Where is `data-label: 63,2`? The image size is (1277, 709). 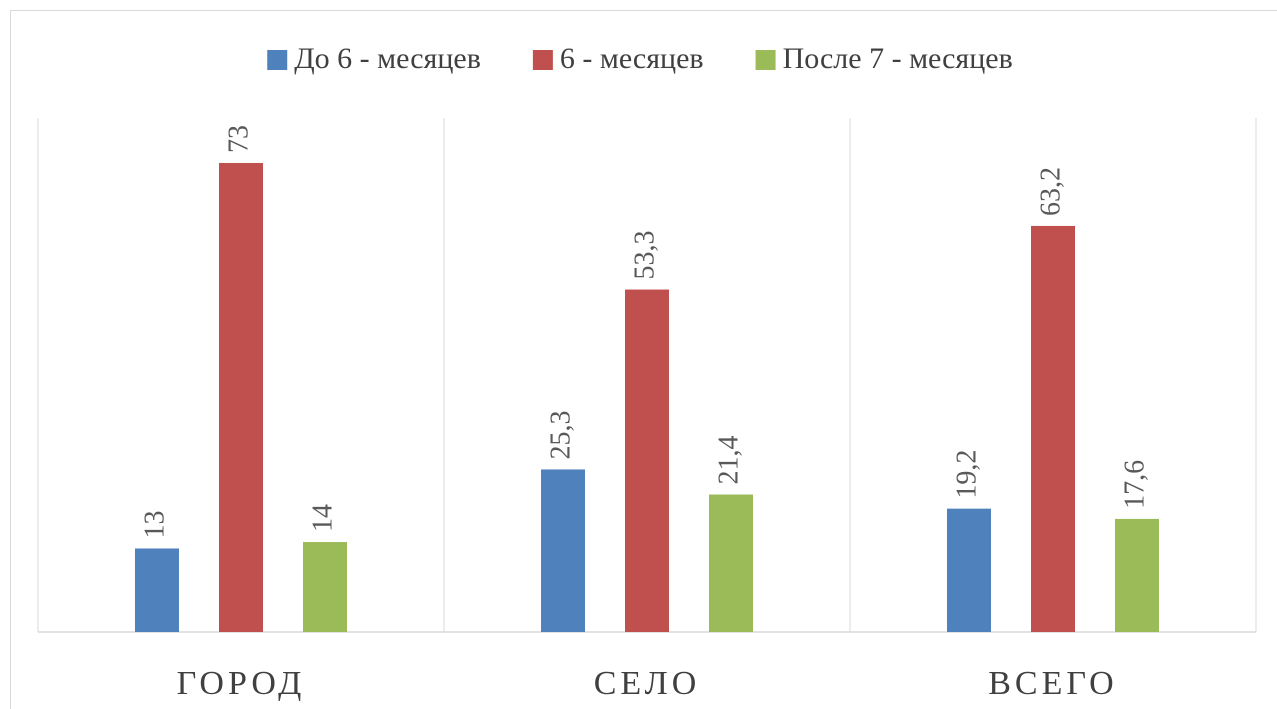 data-label: 63,2 is located at coordinates (1050, 191).